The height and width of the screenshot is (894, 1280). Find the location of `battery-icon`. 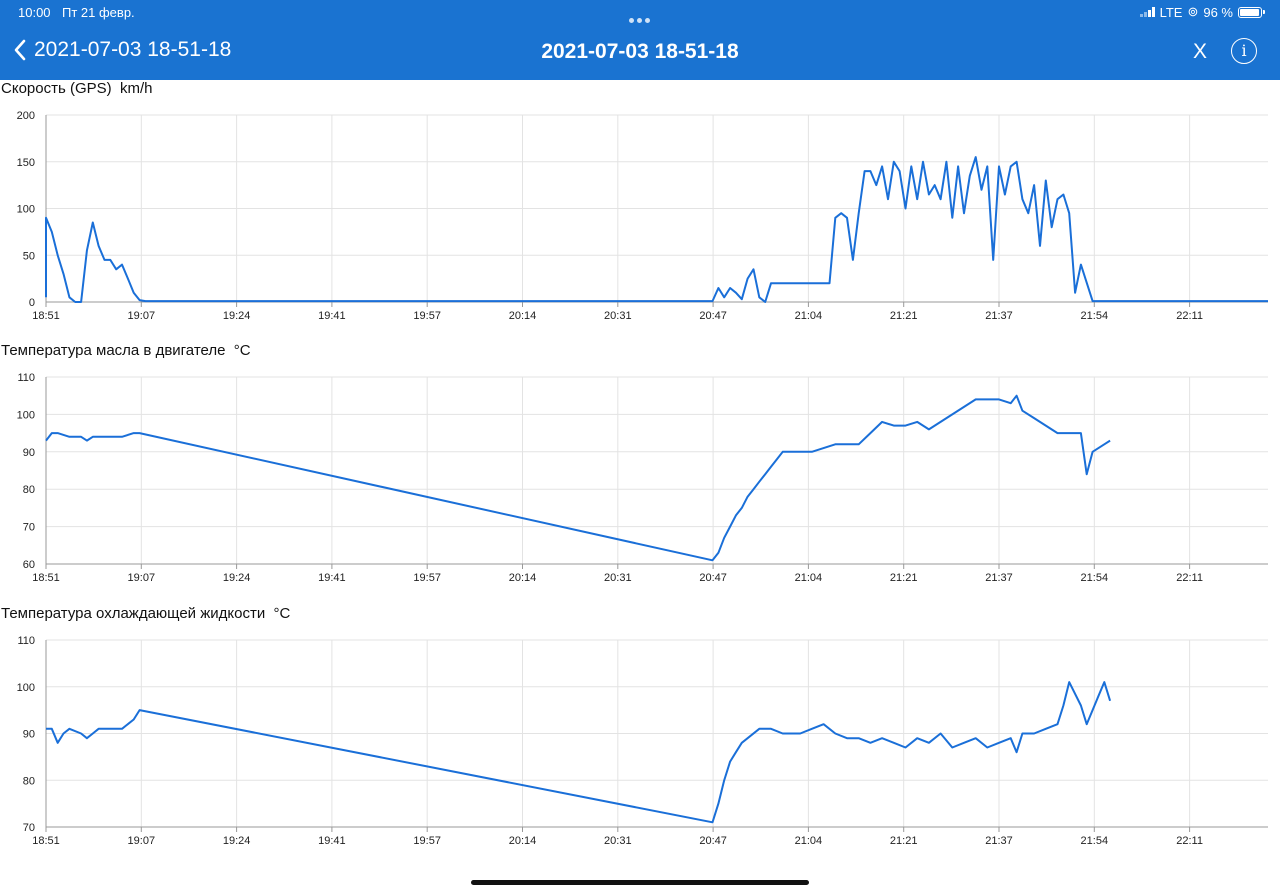

battery-icon is located at coordinates (1251, 12).